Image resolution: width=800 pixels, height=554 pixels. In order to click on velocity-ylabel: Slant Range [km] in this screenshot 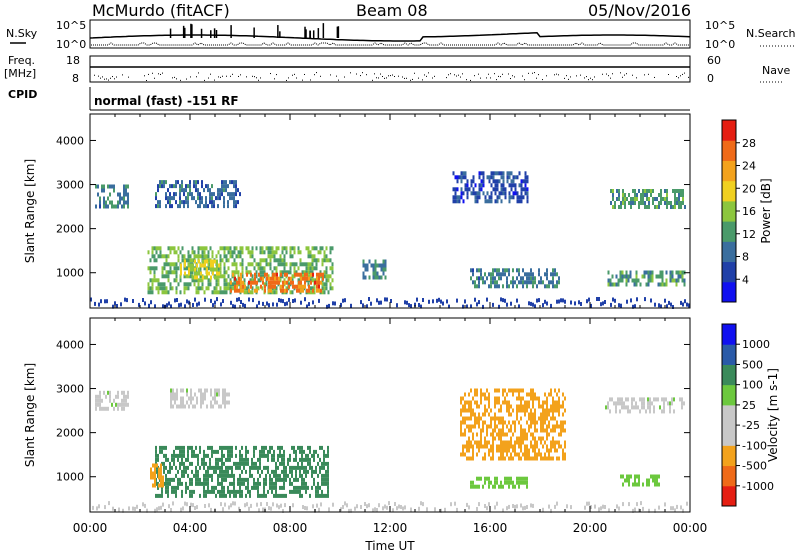, I will do `click(30, 415)`.